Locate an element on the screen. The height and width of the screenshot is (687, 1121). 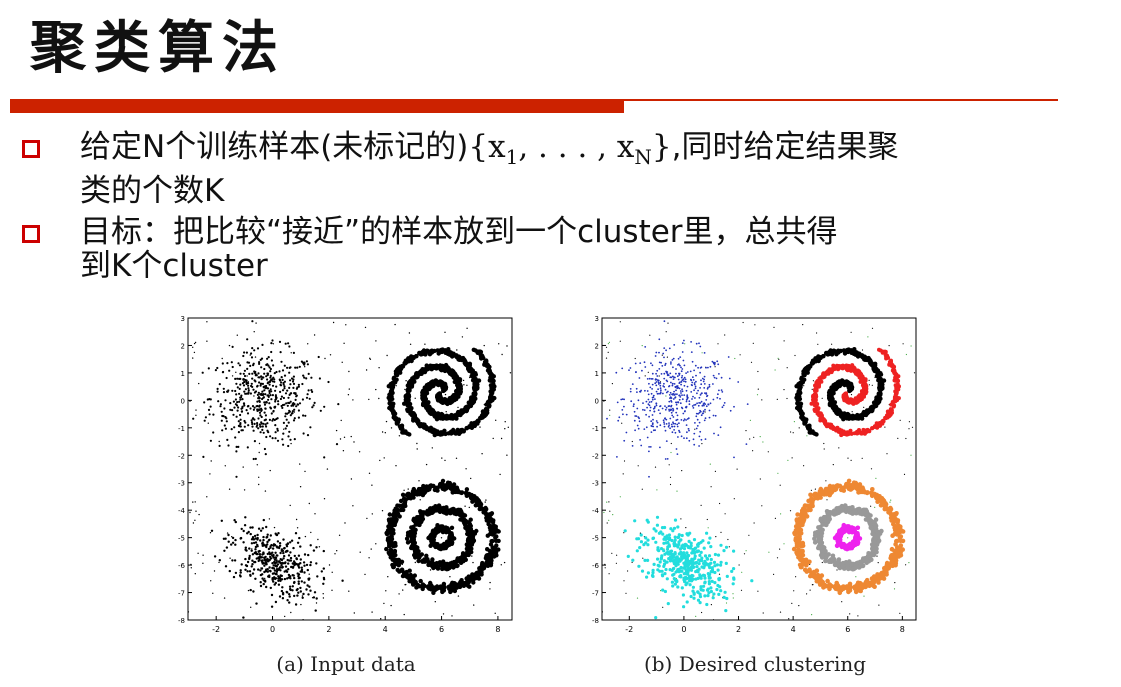
y-tick-label: 1 is located at coordinates (183, 374).